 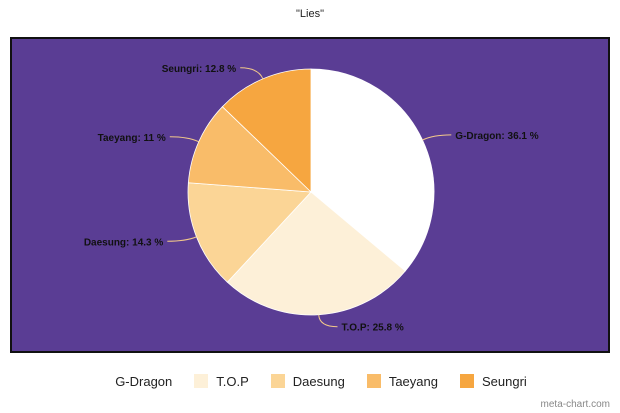 What do you see at coordinates (316, 253) in the screenshot?
I see `pie-slice-t-o-p` at bounding box center [316, 253].